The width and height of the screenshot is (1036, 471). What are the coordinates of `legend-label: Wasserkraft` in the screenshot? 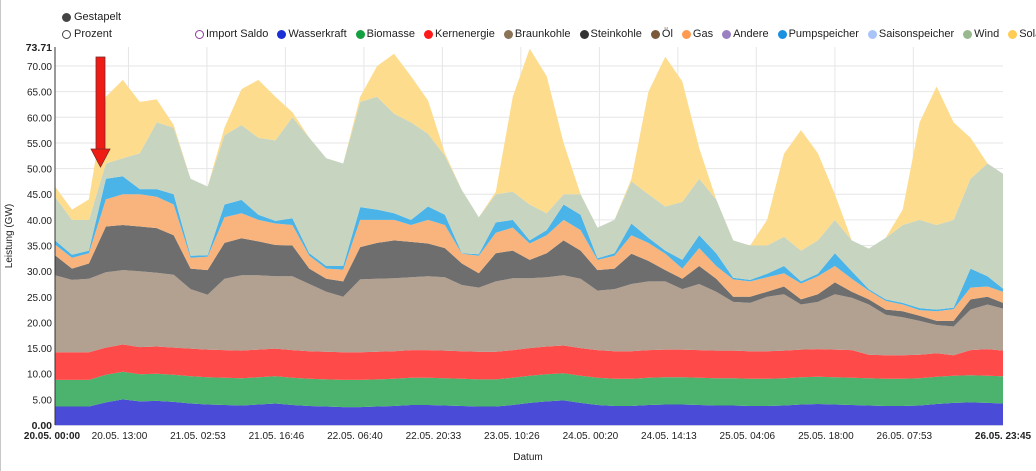 It's located at (317, 34).